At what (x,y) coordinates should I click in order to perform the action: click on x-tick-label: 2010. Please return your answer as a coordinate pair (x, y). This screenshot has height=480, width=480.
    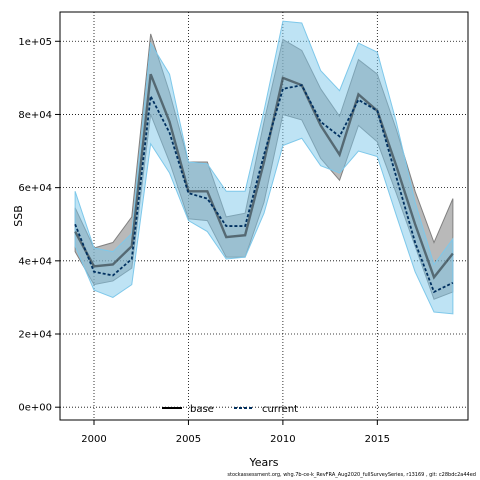
    Looking at the image, I should click on (282, 439).